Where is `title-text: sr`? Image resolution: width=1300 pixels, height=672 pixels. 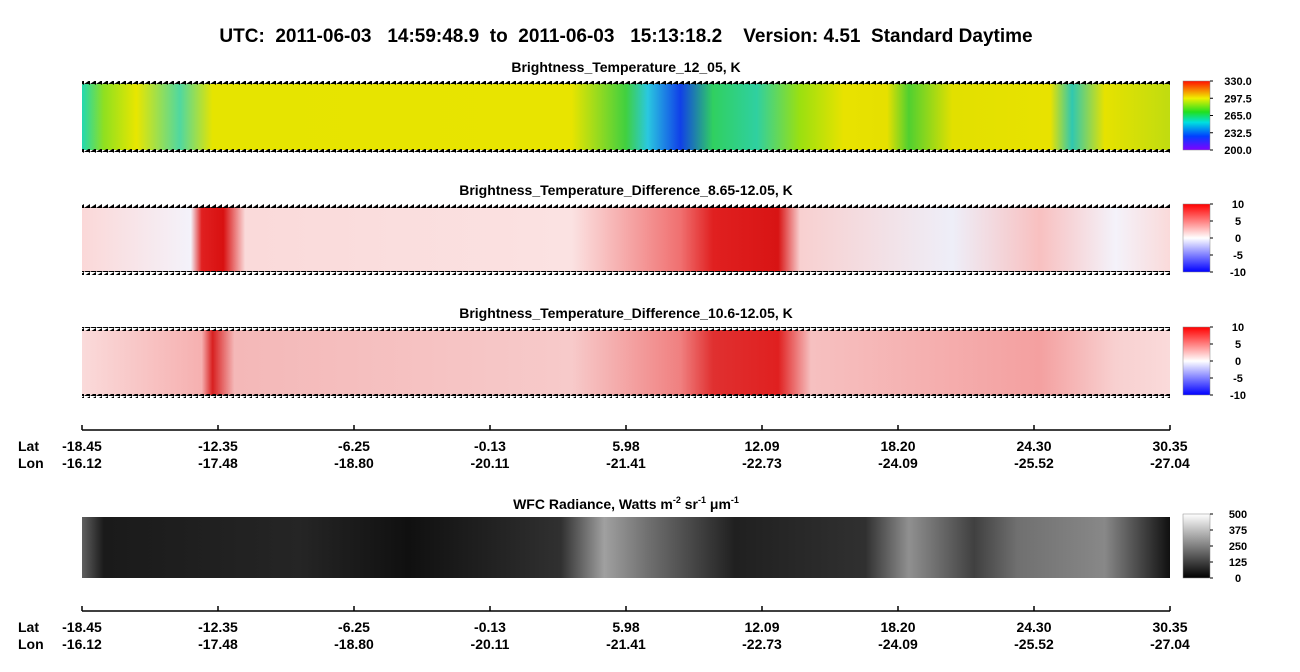 title-text: sr is located at coordinates (690, 504).